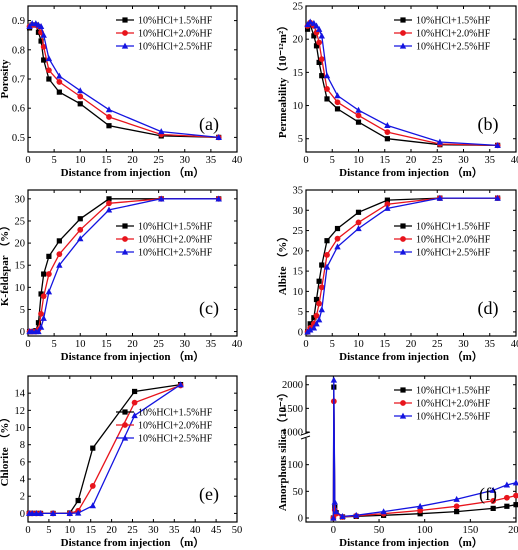 The height and width of the screenshot is (550, 518). I want to click on panel-letter-a: (a), so click(209, 124).